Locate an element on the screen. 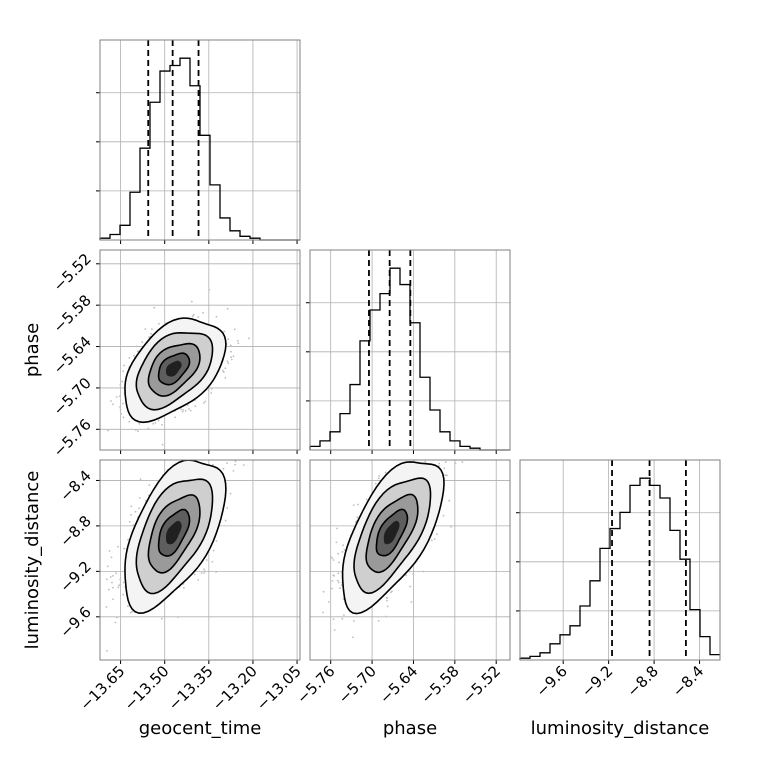  panel-hist-luminosity_distance is located at coordinates (618, 561).